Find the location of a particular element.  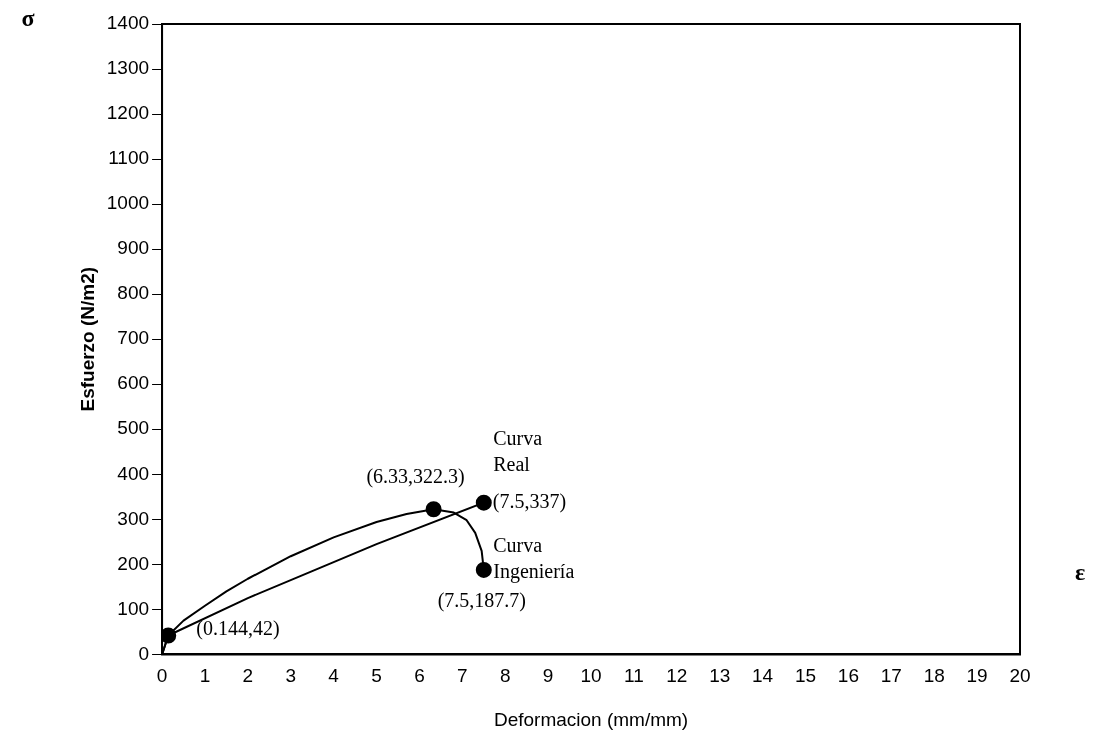

x-tick-label: 5 is located at coordinates (376, 676).